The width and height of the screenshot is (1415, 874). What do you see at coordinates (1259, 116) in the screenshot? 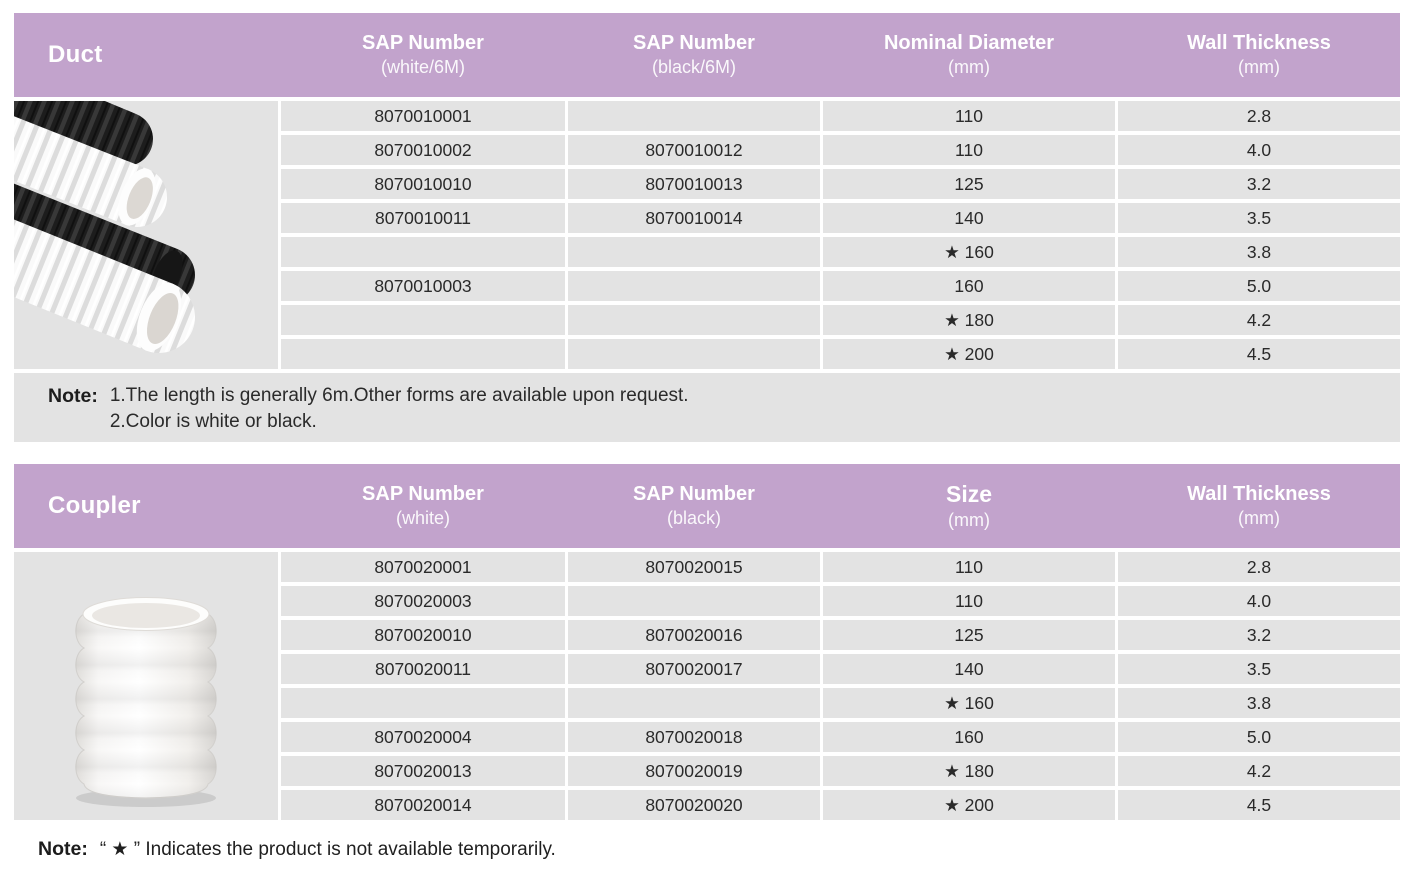
I see `duct-cell: 2.8` at bounding box center [1259, 116].